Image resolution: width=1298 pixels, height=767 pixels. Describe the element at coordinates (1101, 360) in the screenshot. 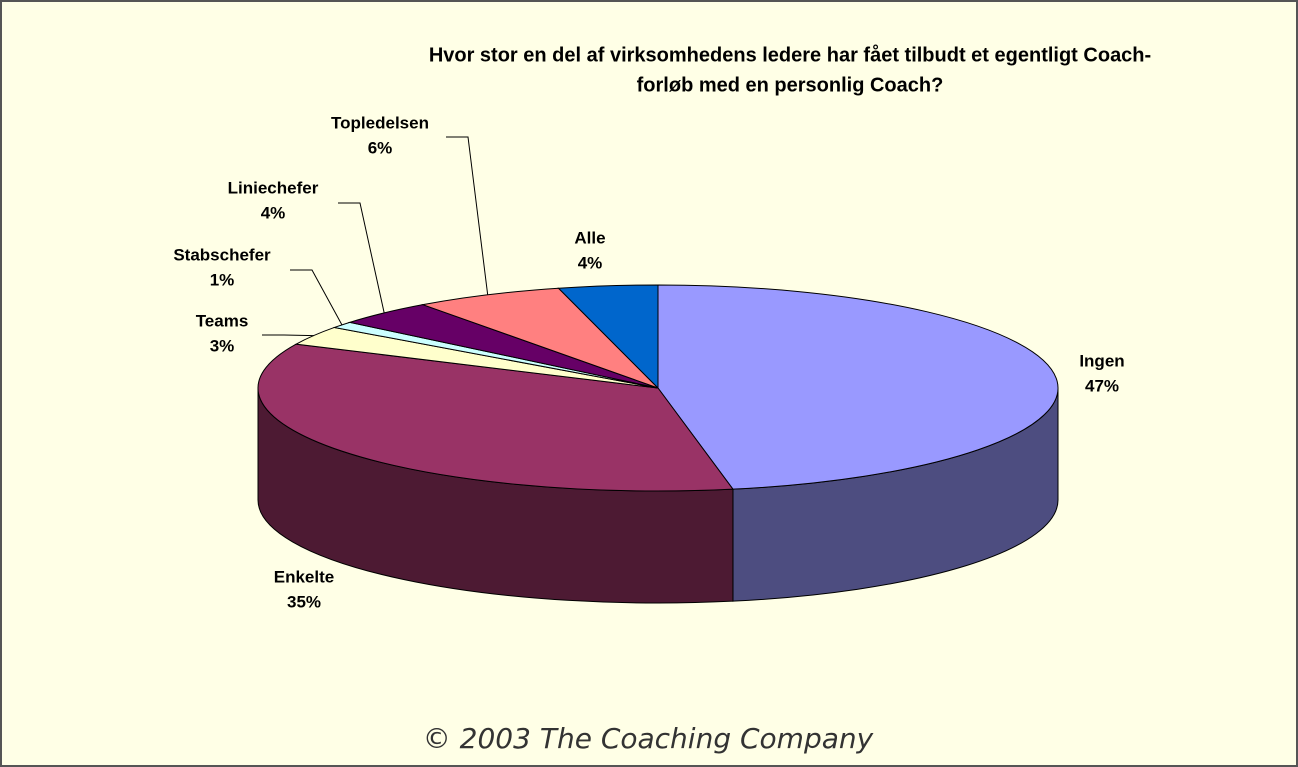

I see `slice-label: Ingen` at that location.